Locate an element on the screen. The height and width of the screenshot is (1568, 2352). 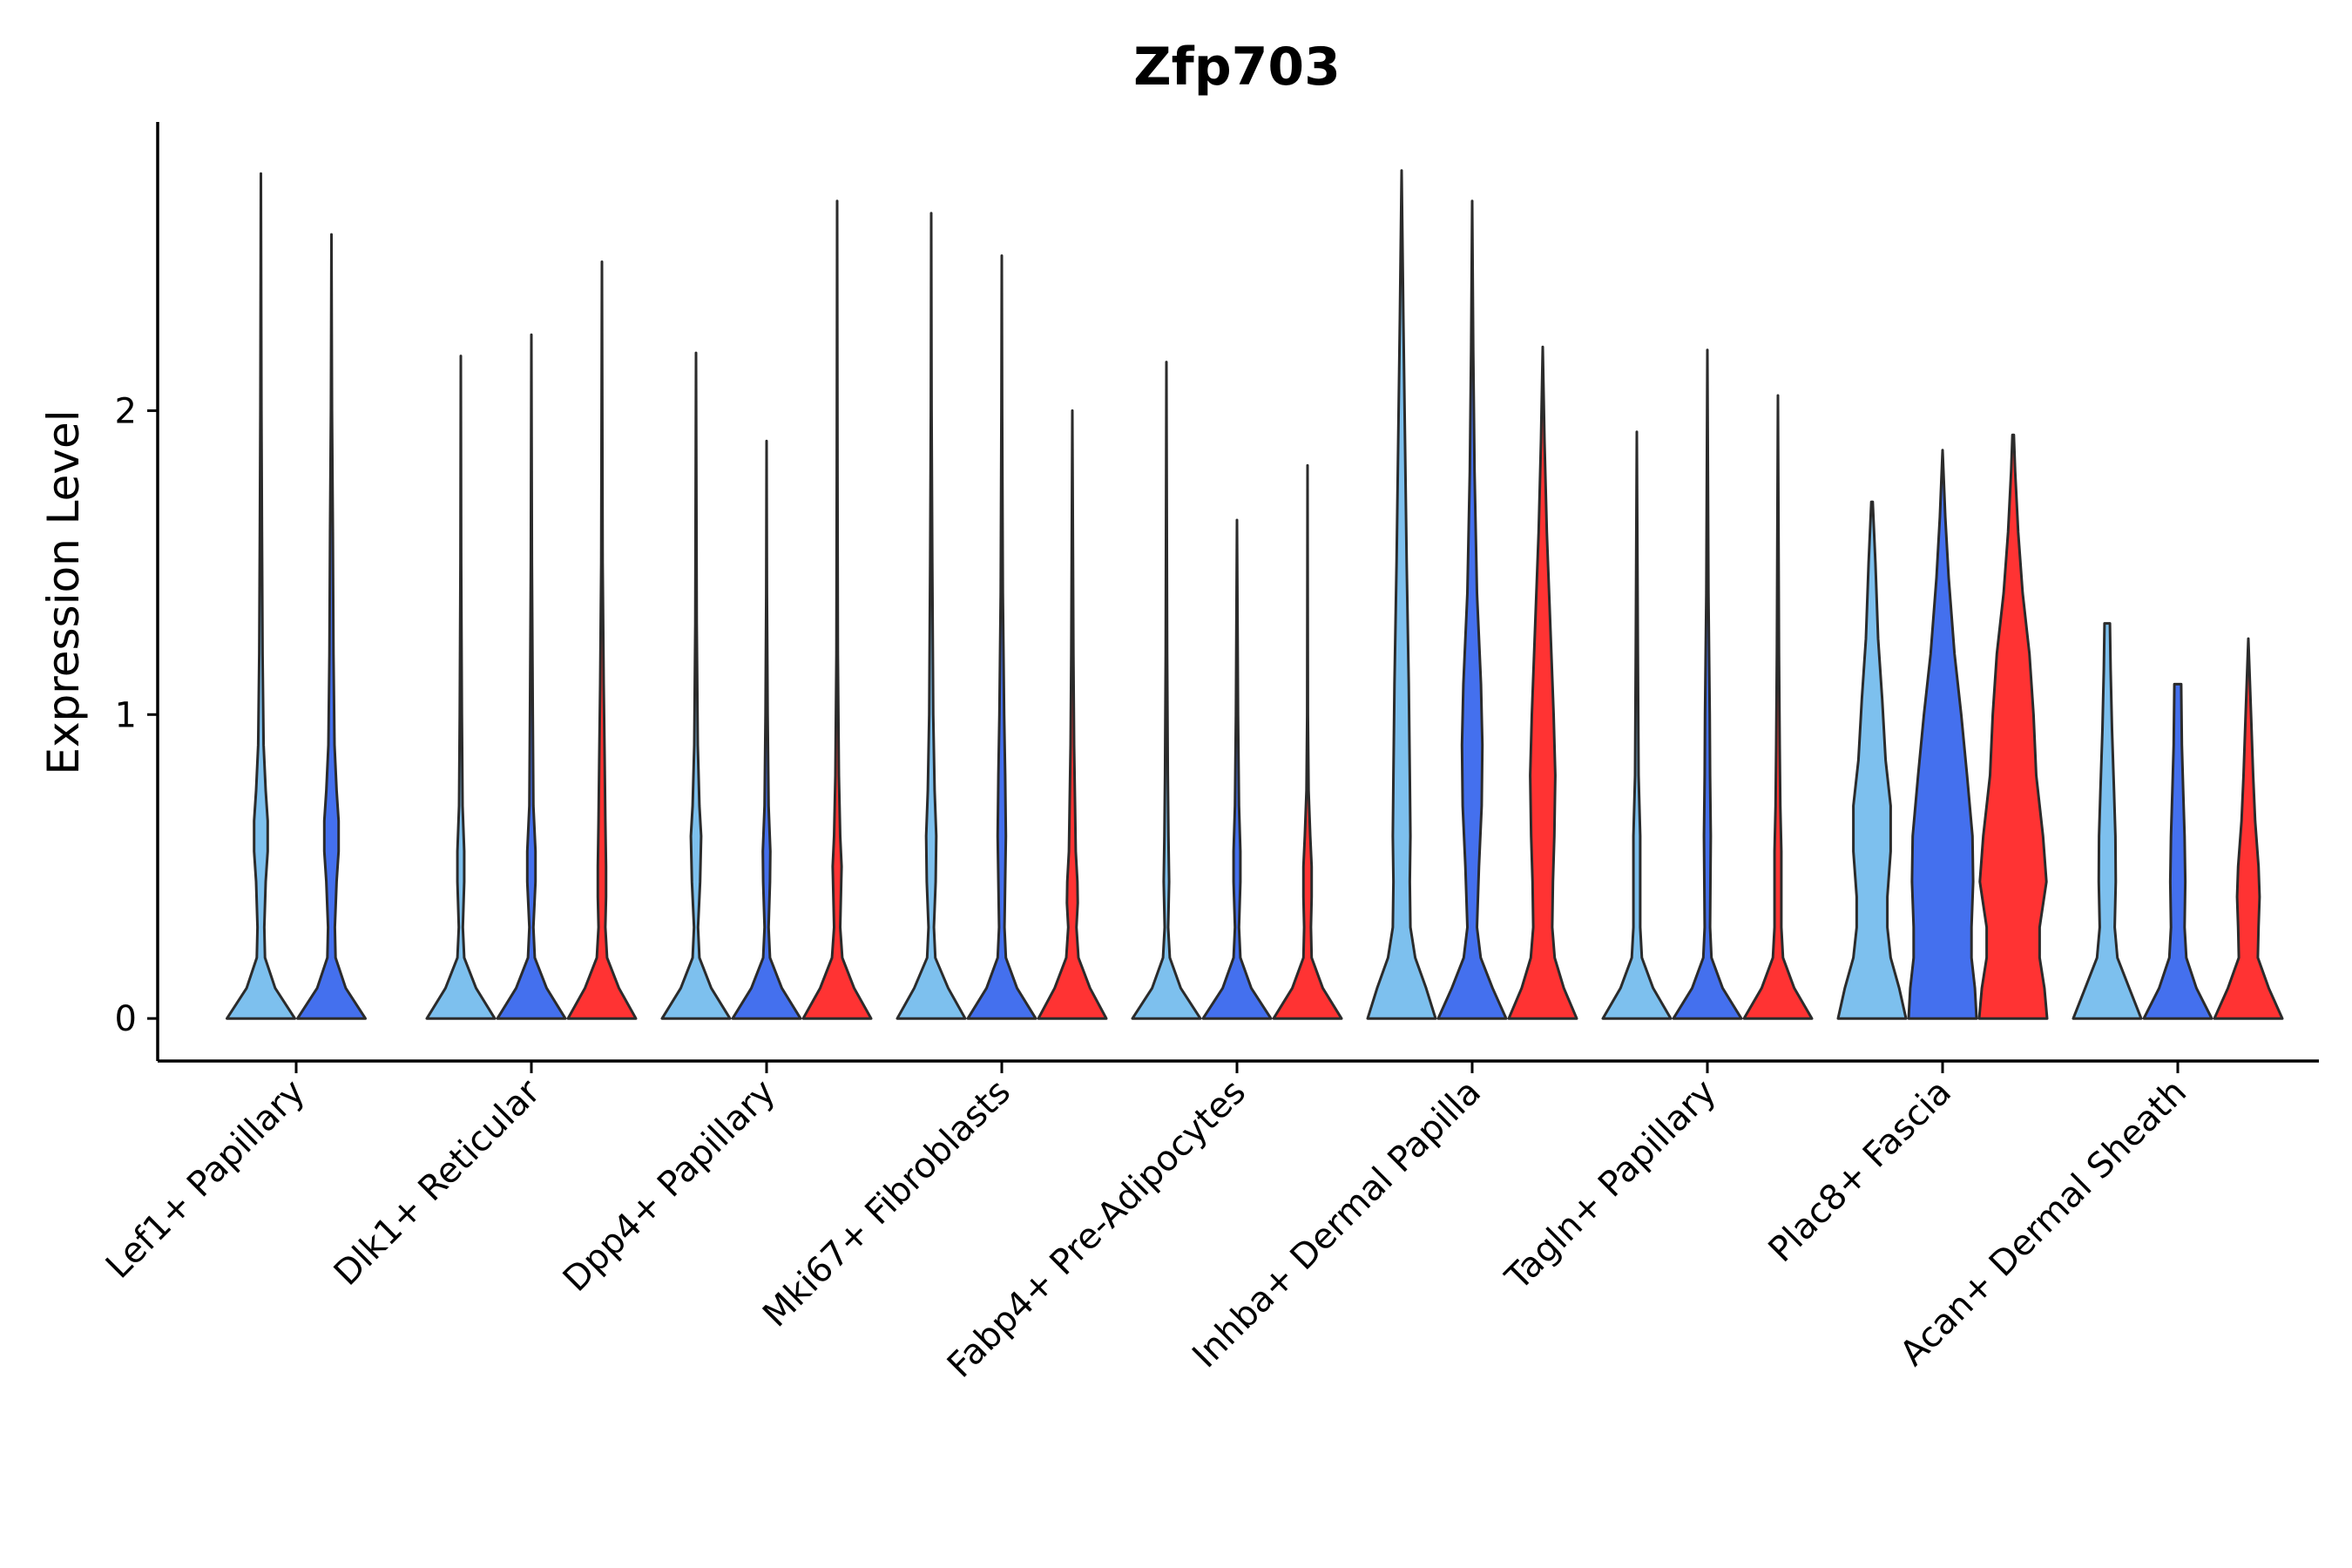
x-tick-label: Plac8+ Fascia is located at coordinates (1861, 1172).